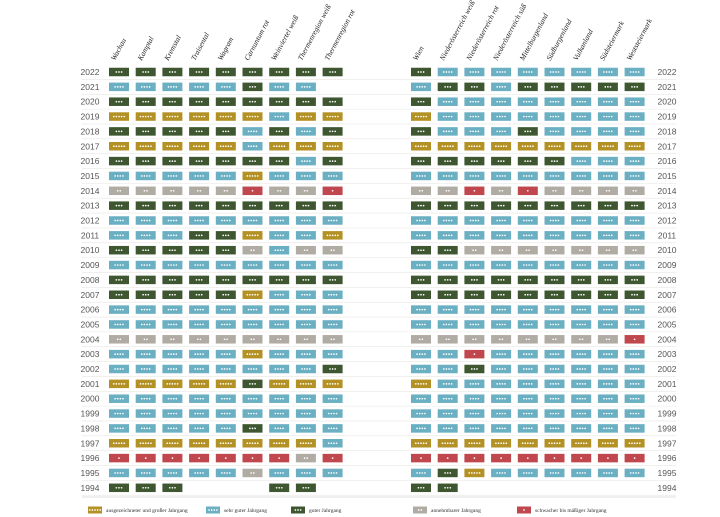 Image resolution: width=720 pixels, height=517 pixels. I want to click on legend-label: annehmbarer Jahrgang, so click(456, 511).